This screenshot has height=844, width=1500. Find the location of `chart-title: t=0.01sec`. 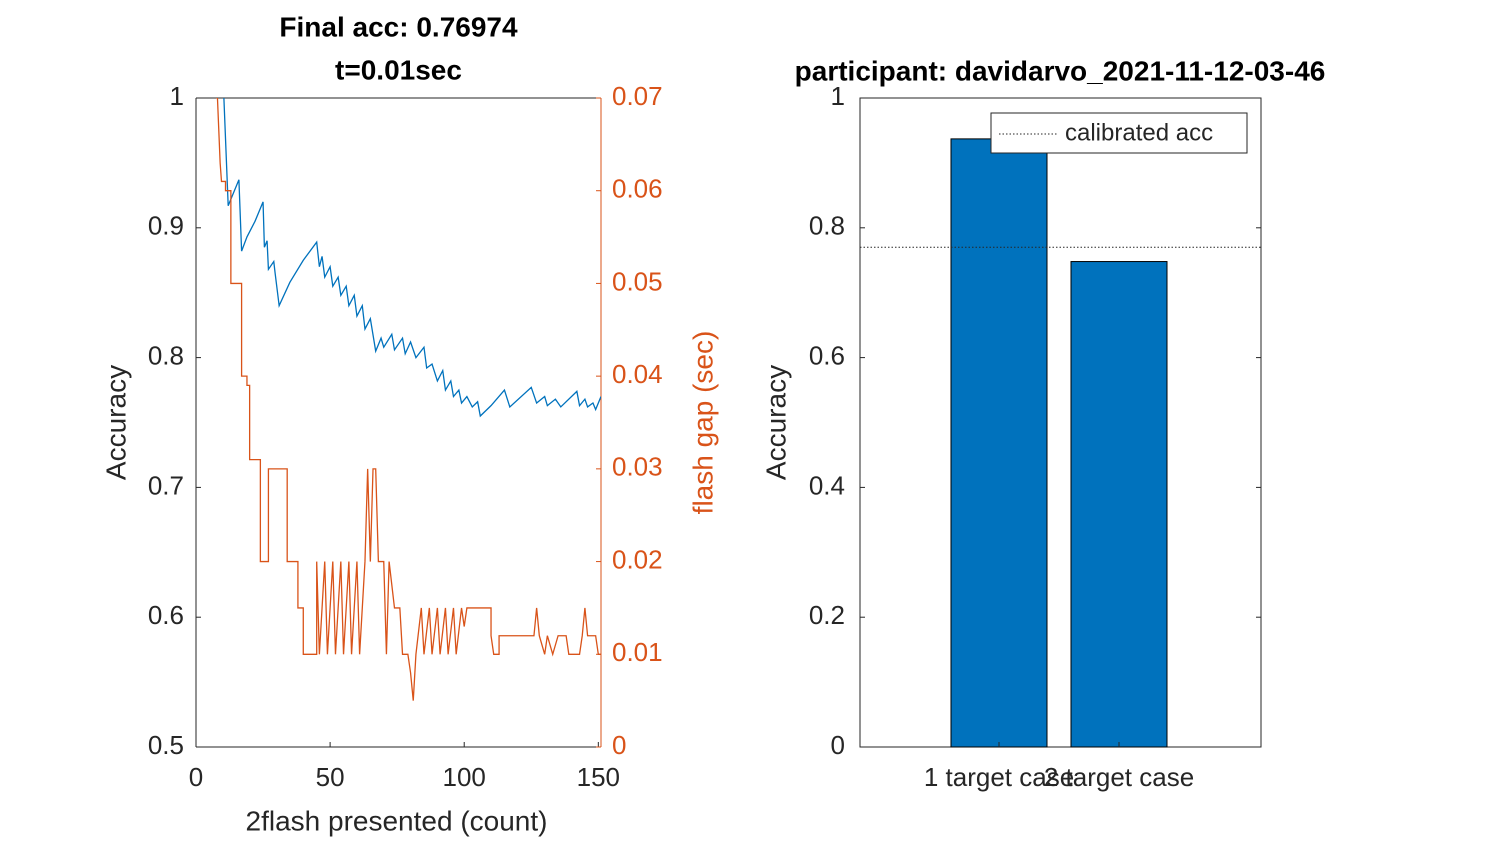

chart-title: t=0.01sec is located at coordinates (398, 69).